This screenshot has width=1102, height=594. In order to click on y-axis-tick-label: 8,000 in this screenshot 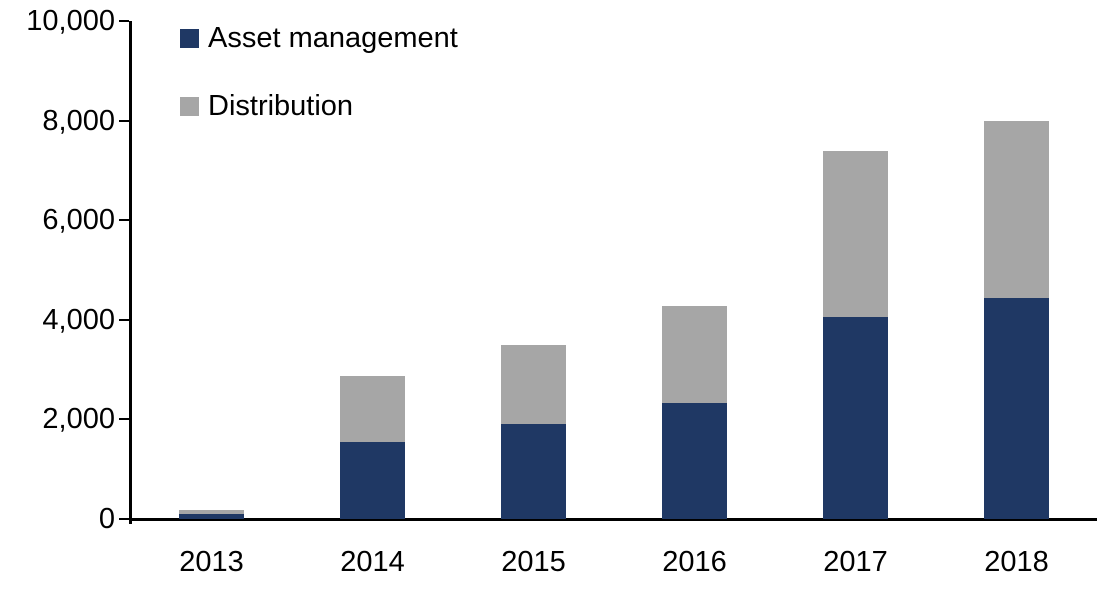, I will do `click(78, 121)`.